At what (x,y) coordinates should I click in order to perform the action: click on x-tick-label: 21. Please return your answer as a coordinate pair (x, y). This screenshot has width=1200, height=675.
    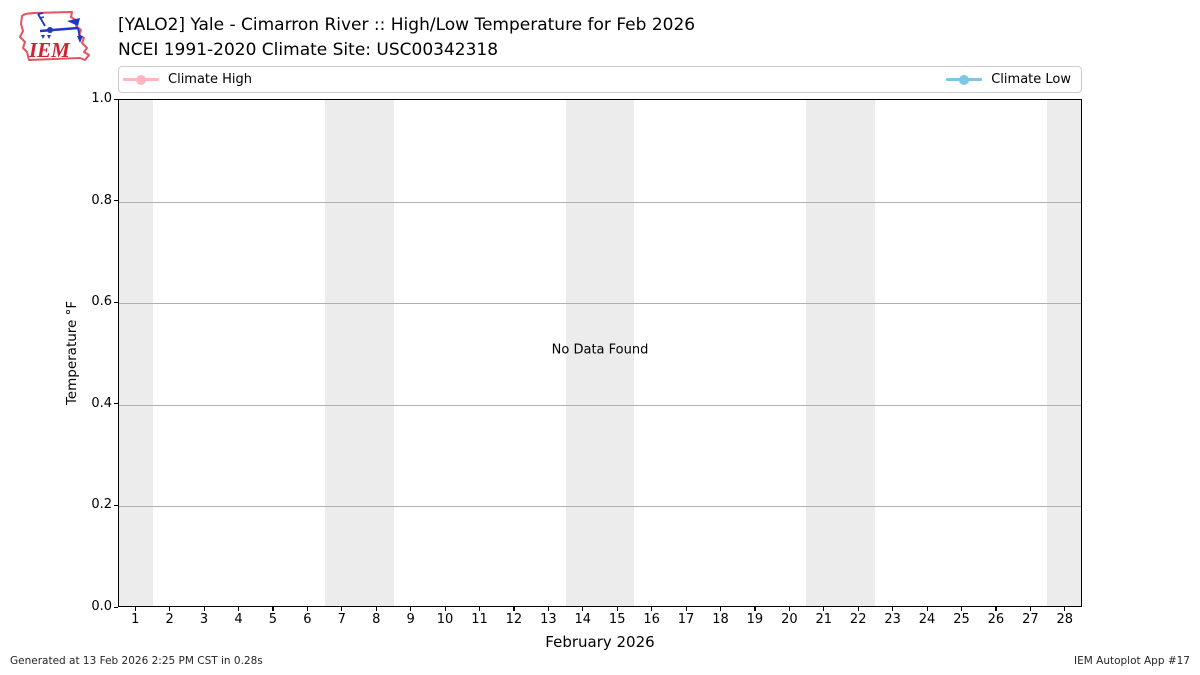
    Looking at the image, I should click on (824, 619).